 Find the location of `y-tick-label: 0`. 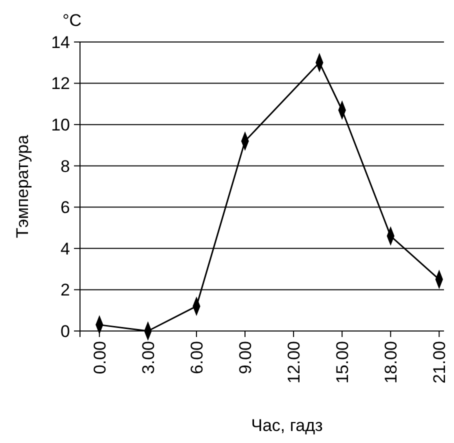

y-tick-label: 0 is located at coordinates (65, 331).